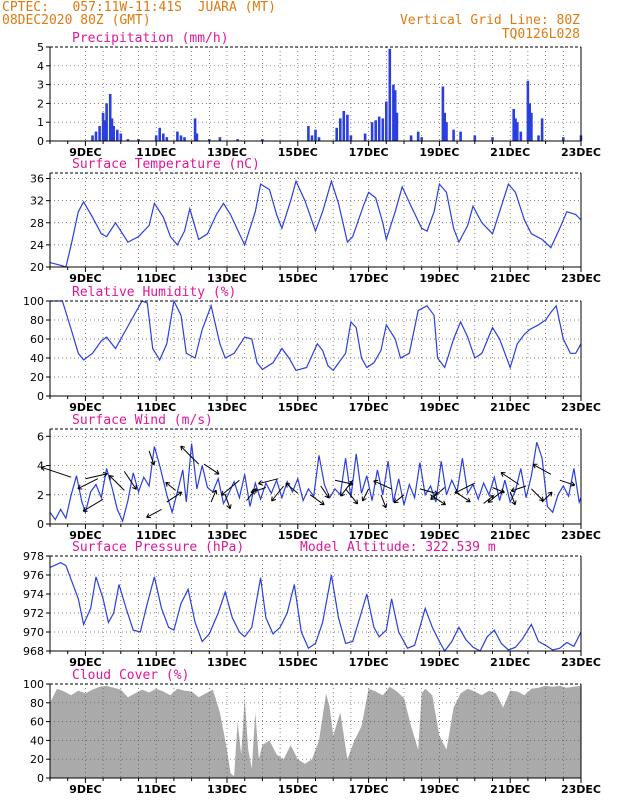 The image size is (618, 800). I want to click on temperature-xtick-label: 13DEC, so click(227, 278).